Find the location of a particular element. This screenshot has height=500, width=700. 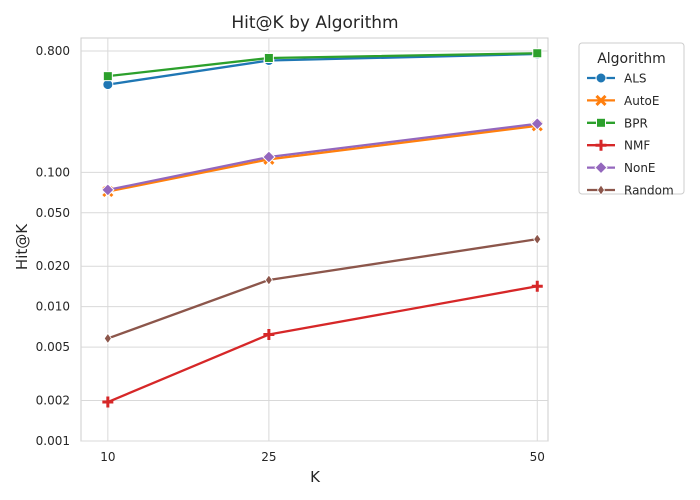

legend-marker-autoe-shape is located at coordinates (601, 100).